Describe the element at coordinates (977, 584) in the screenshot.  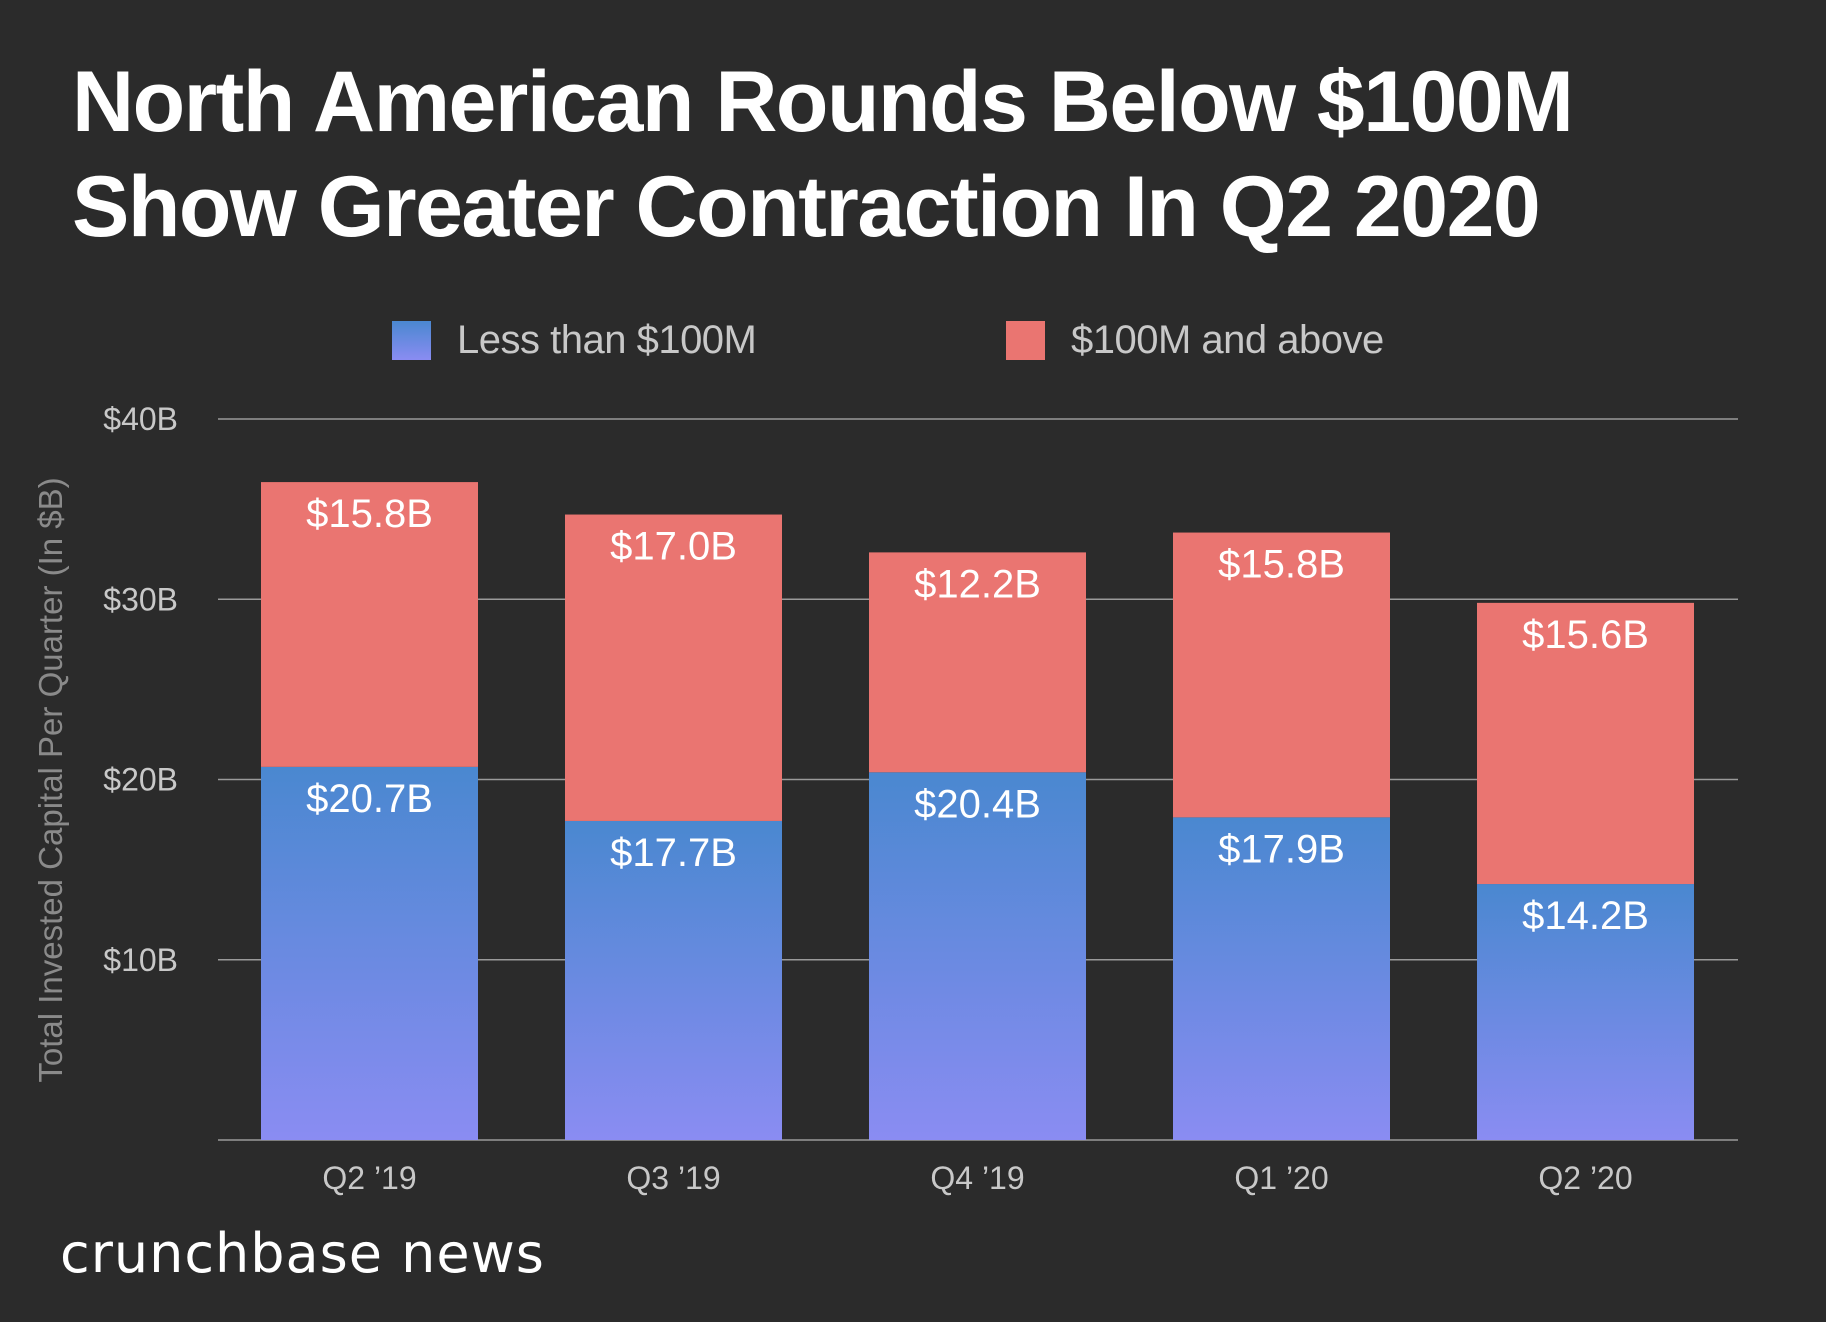
I see `data-label: $12.2B` at that location.